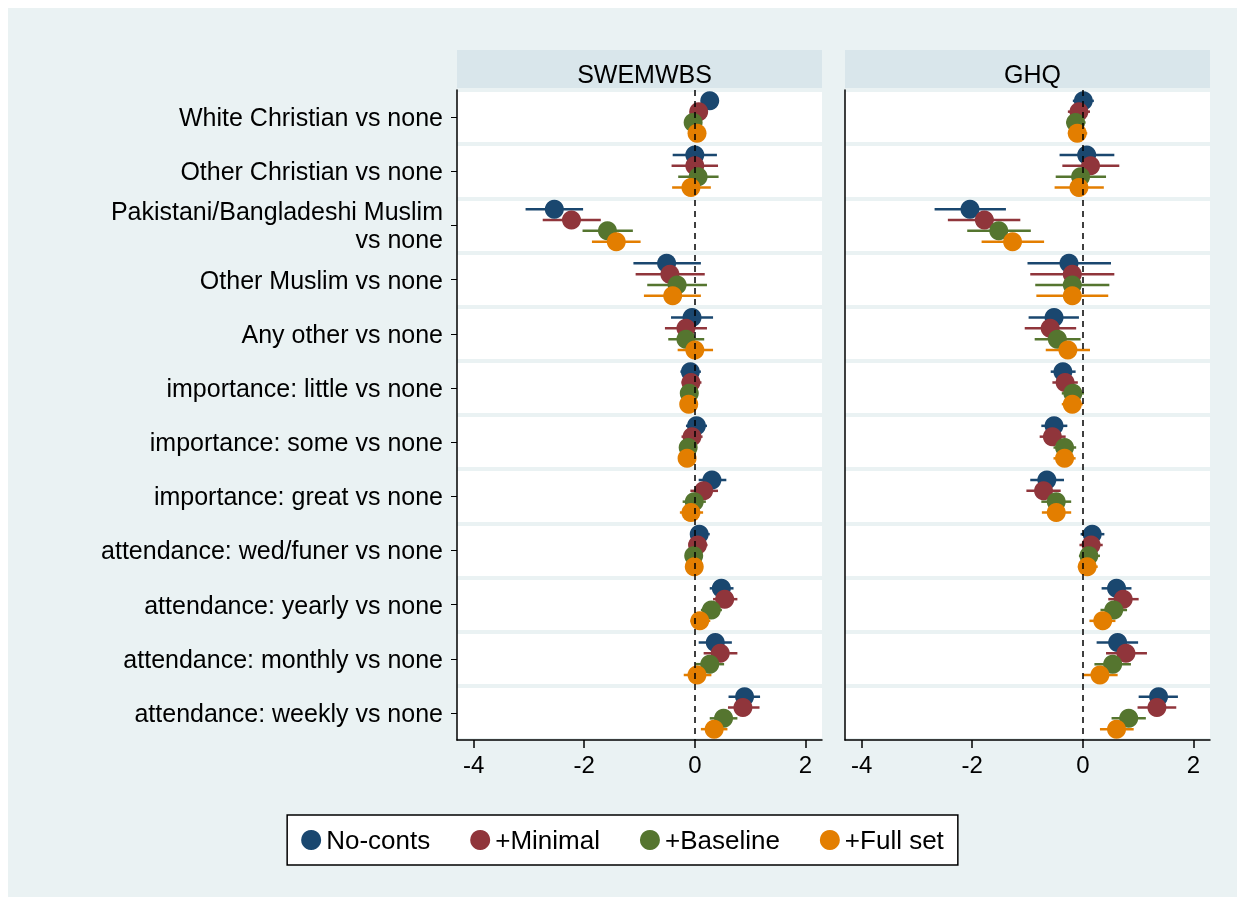 This screenshot has width=1245, height=905. What do you see at coordinates (722, 840) in the screenshot?
I see `legend-label: +Baseline` at bounding box center [722, 840].